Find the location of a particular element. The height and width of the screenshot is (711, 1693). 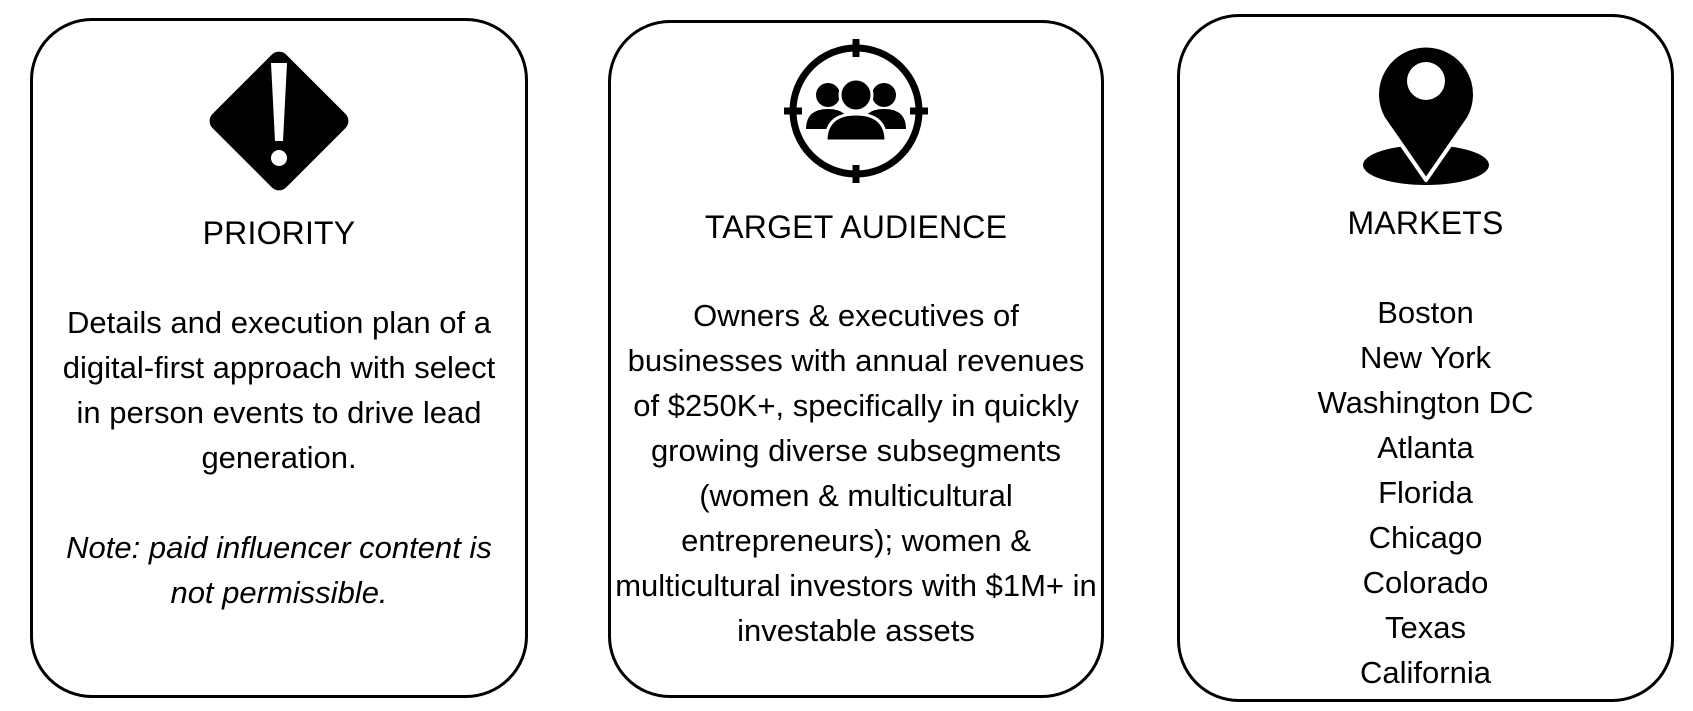

warning-diamond-icon is located at coordinates (279, 121).